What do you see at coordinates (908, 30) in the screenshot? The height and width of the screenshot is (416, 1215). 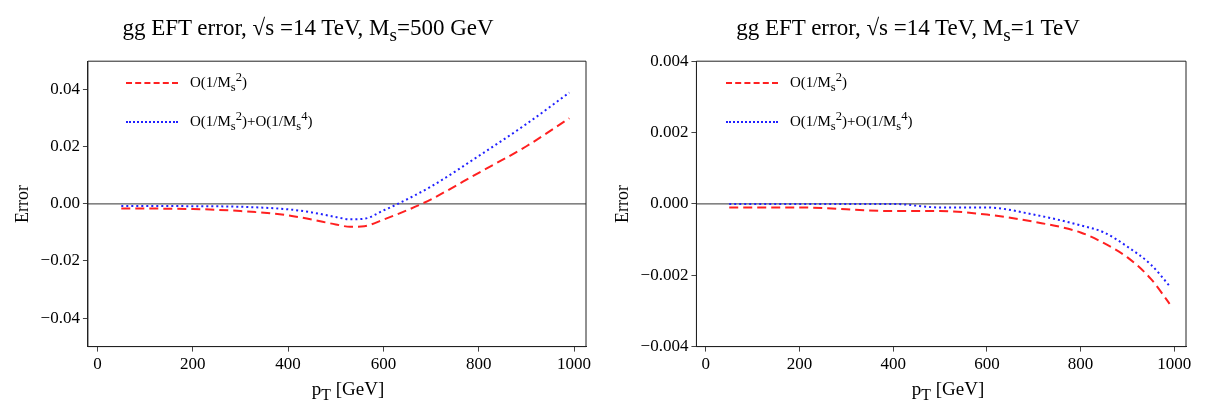 I see `chart-title: gg EFT error, √s =14 TeV, M$_{s}$=1 TeV` at bounding box center [908, 30].